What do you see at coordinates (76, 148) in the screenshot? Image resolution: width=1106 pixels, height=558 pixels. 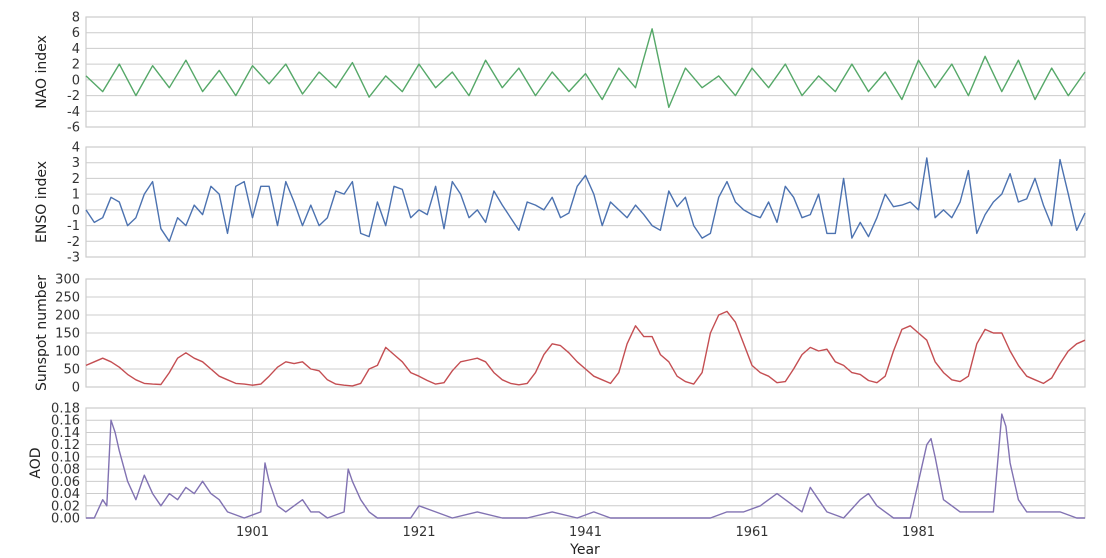 I see `y-tick-label: 4` at bounding box center [76, 148].